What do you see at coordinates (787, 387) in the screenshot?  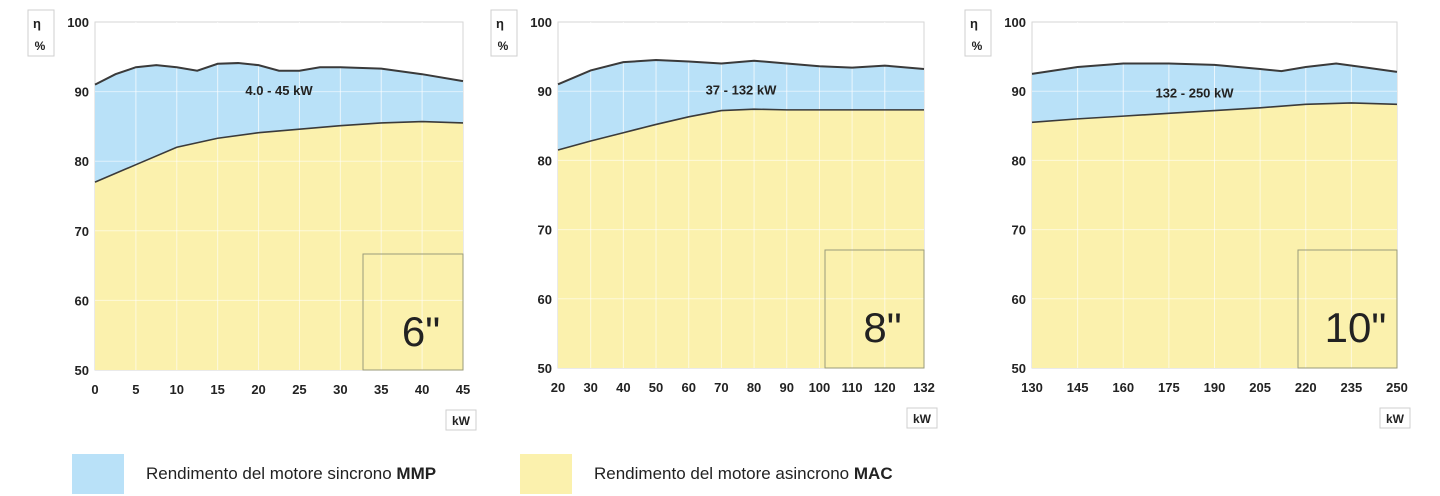 I see `x-tick-label: 90` at bounding box center [787, 387].